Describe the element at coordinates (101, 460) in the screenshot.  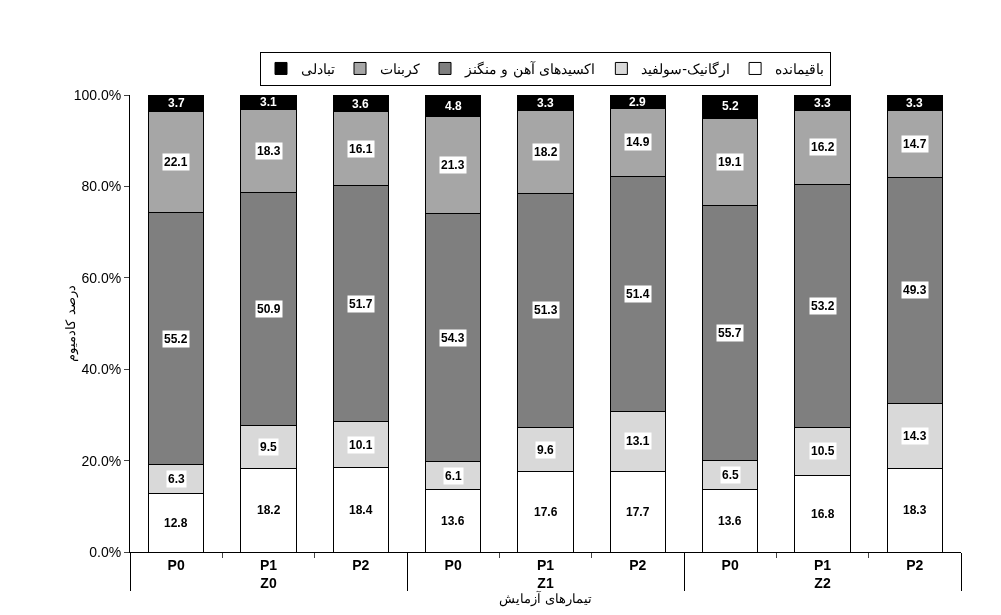
I see `y-tick-label: 20.0%` at that location.